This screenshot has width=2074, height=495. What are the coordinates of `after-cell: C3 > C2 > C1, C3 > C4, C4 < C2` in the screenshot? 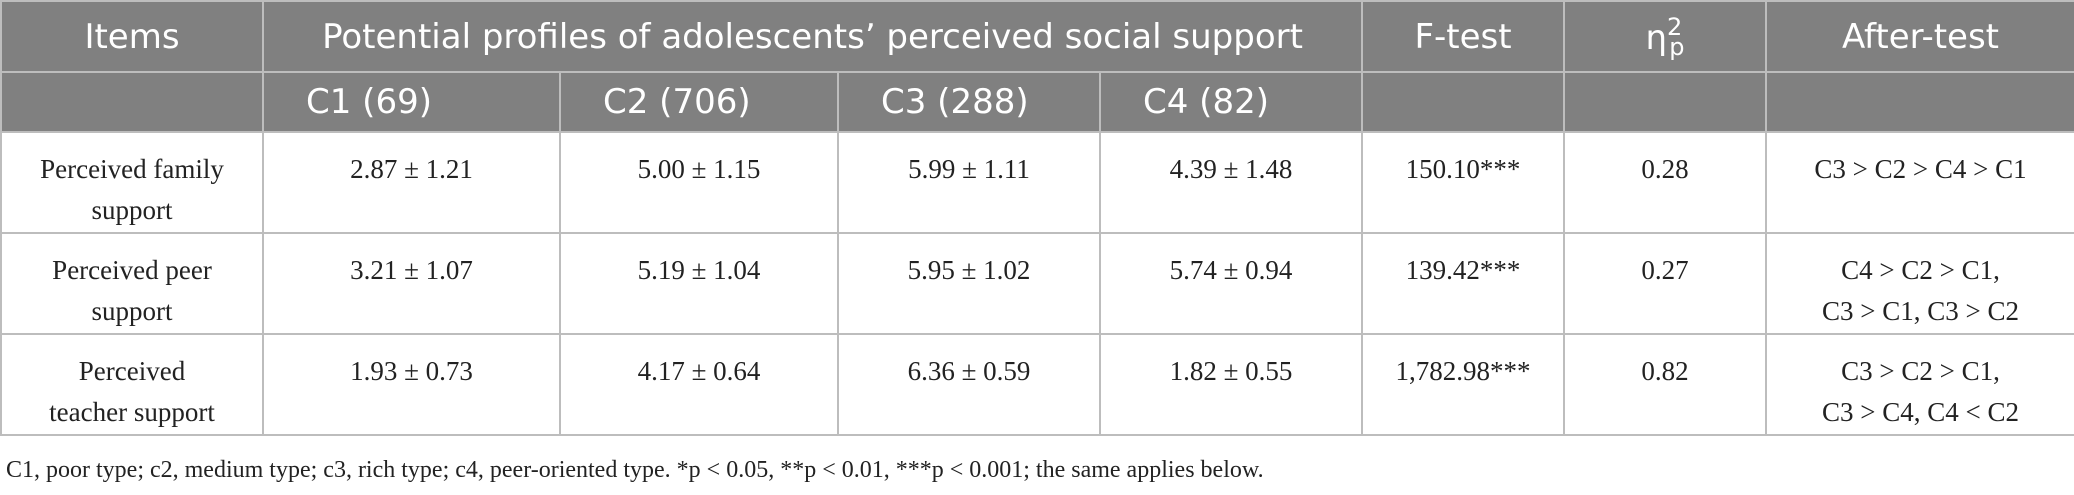 It's located at (1919, 384).